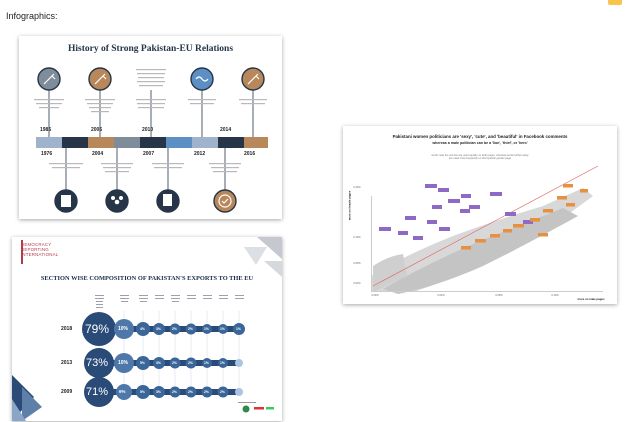 This screenshot has width=629, height=422. What do you see at coordinates (441, 295) in the screenshot?
I see `x-tick: 0.02%` at bounding box center [441, 295].